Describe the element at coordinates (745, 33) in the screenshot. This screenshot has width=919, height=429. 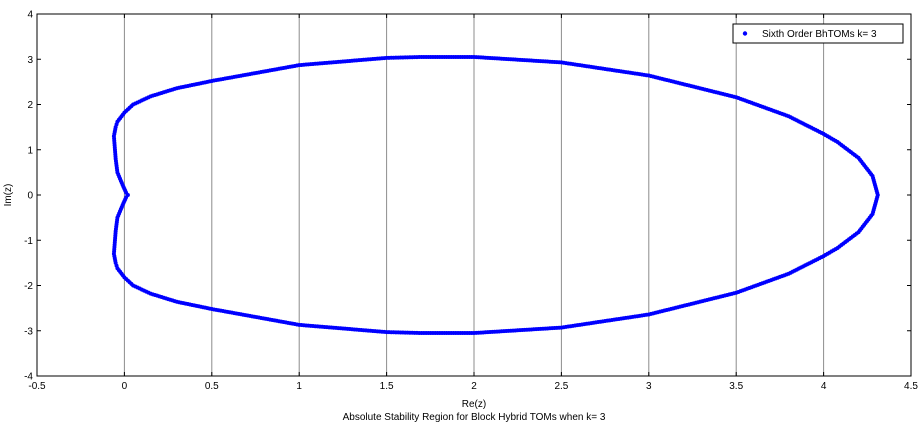
I see `legend-marker` at that location.